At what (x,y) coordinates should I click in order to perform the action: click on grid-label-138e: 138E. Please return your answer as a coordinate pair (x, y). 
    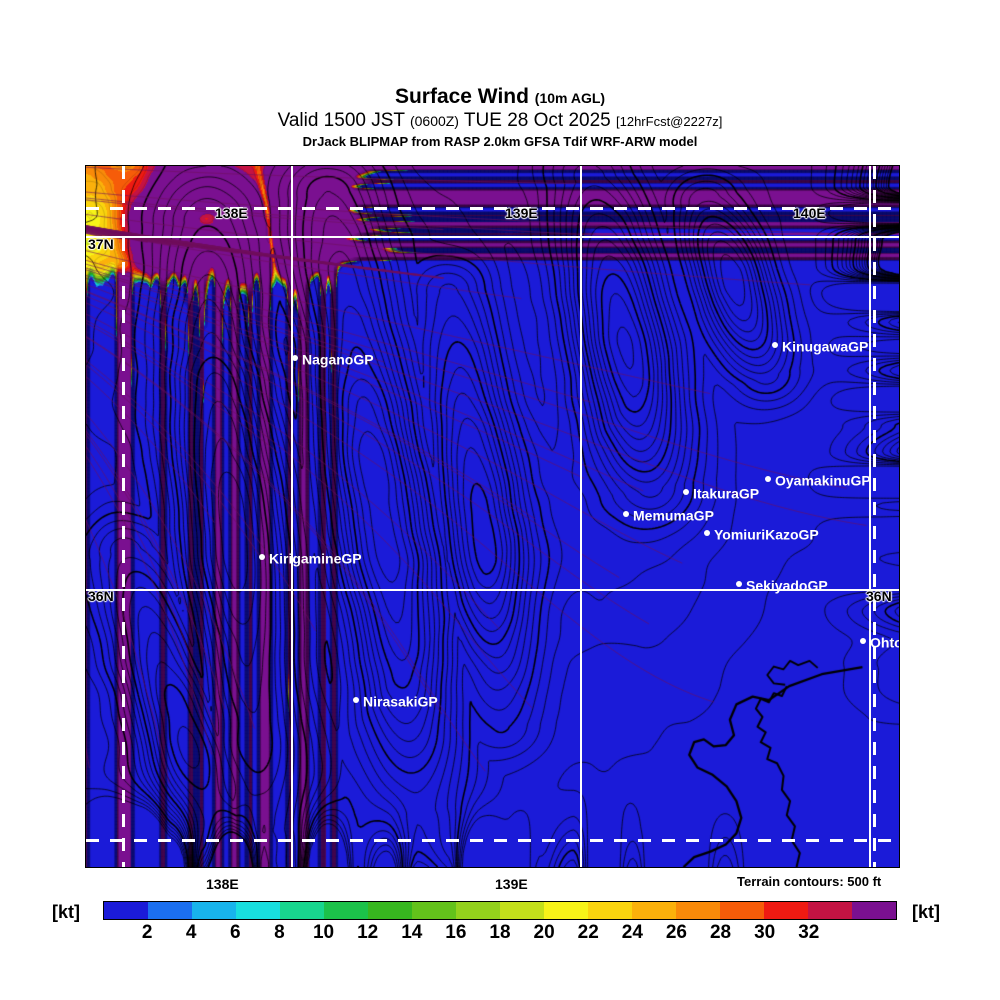
    Looking at the image, I should click on (231, 213).